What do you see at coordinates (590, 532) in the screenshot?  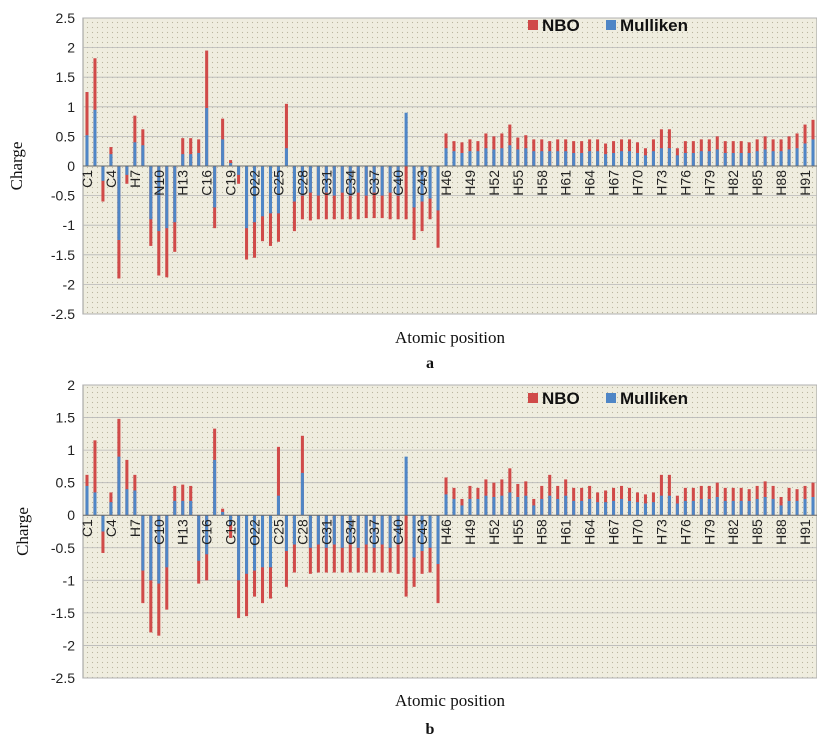 I see `x-category-label: H64` at bounding box center [590, 532].